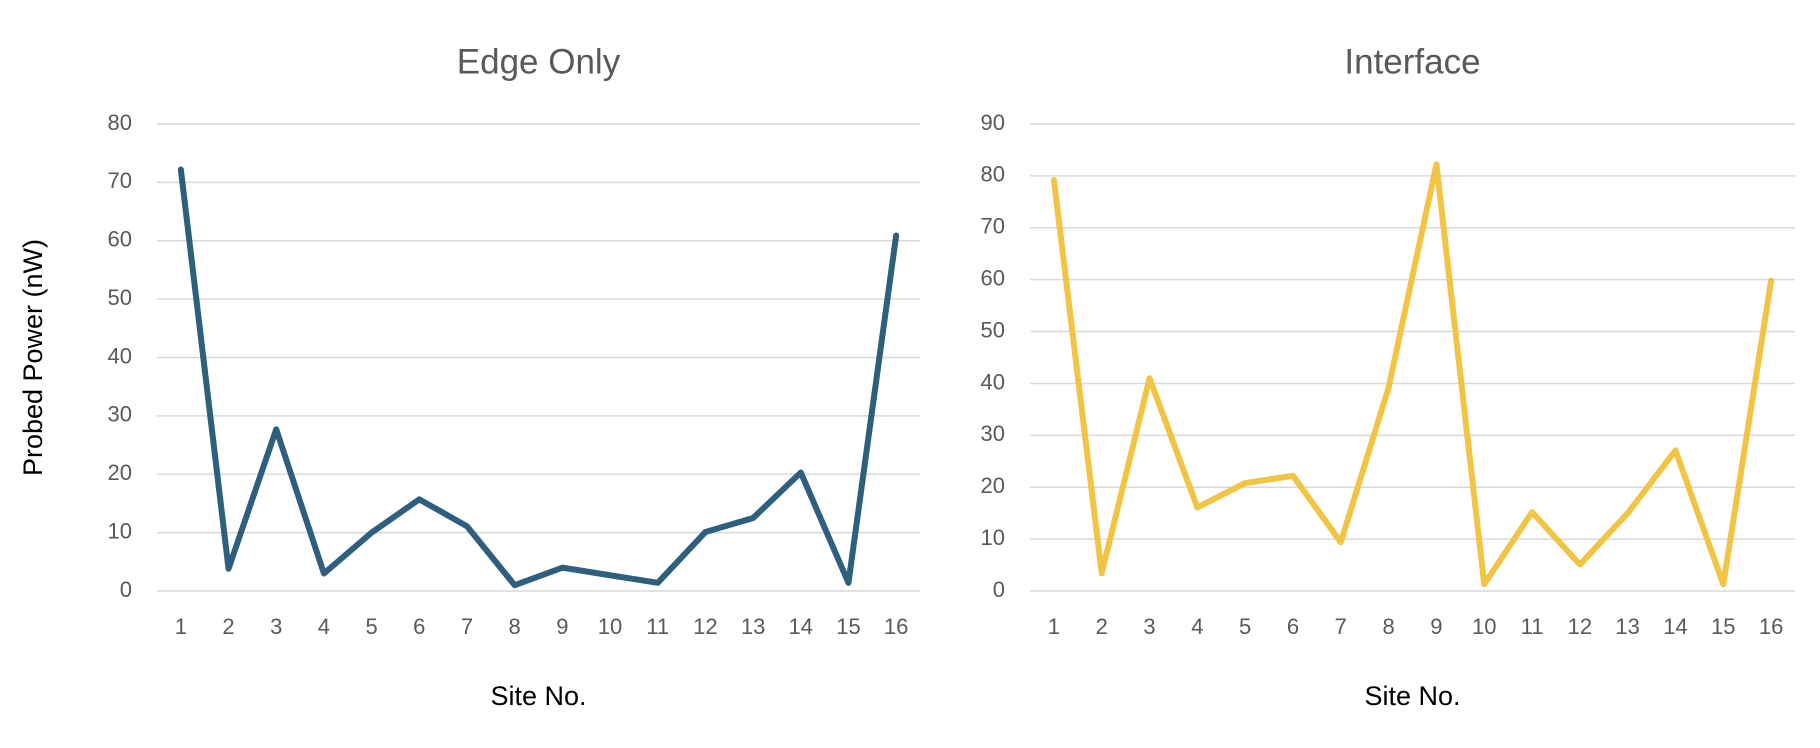 This screenshot has width=1820, height=748. Describe the element at coordinates (1412, 61) in the screenshot. I see `chart-title: Interface` at that location.